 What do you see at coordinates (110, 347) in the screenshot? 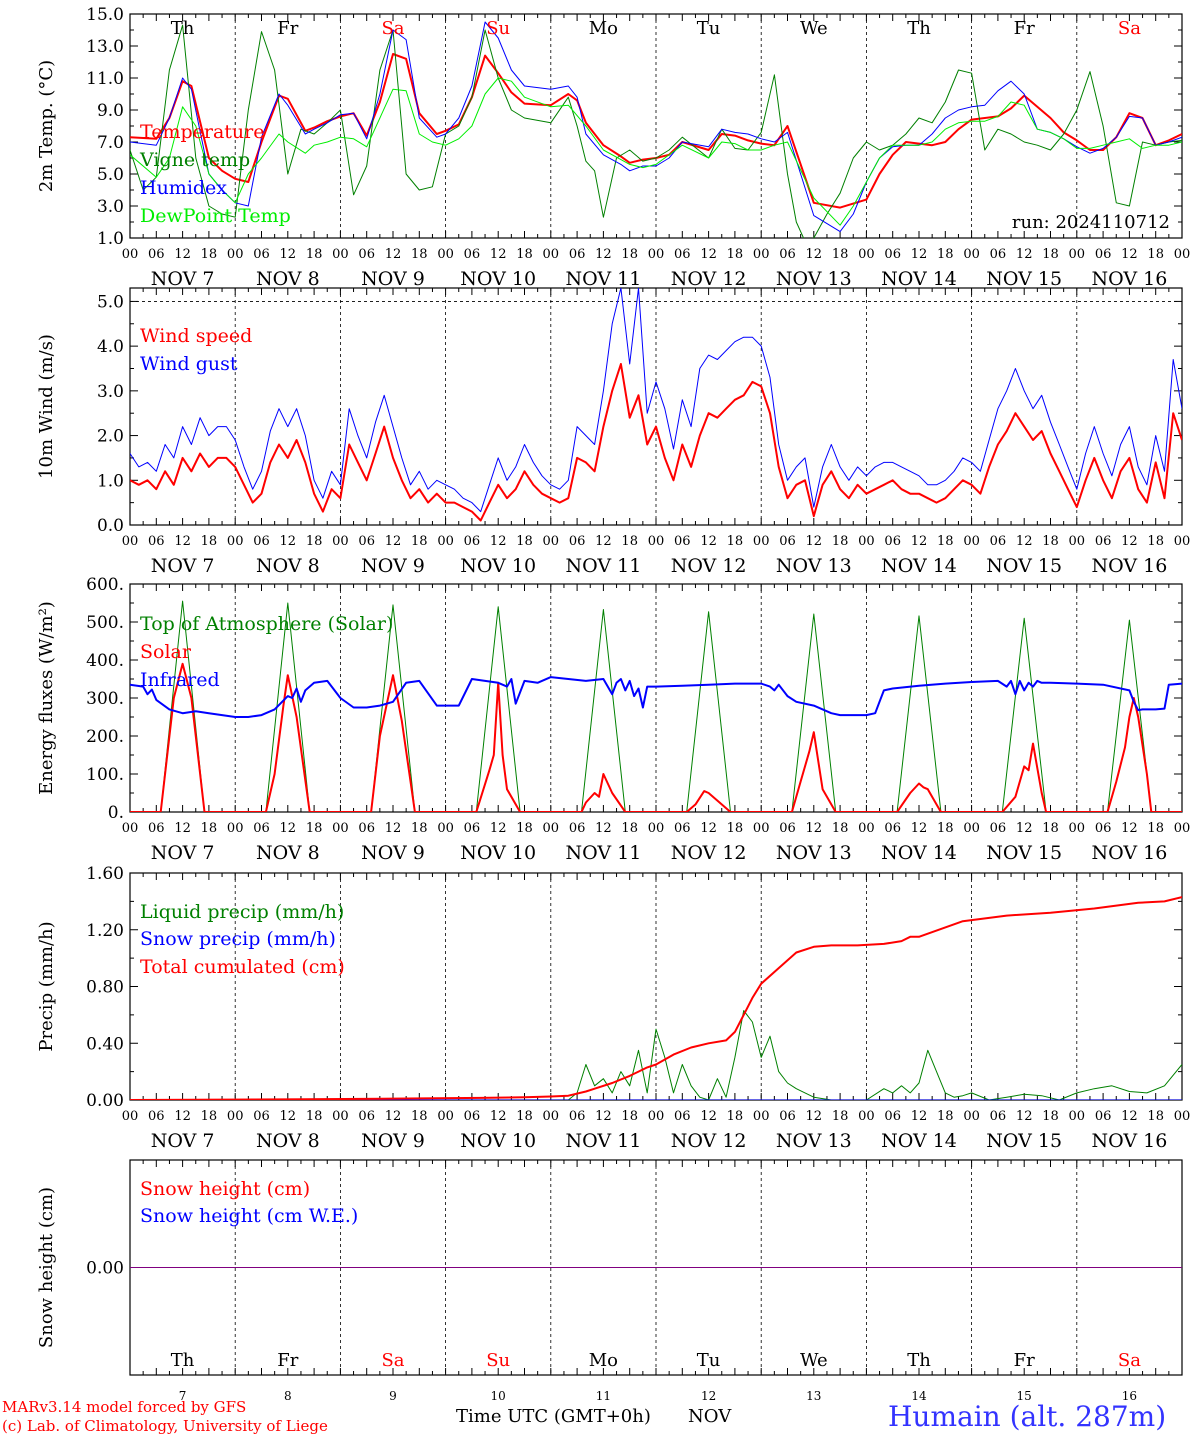
I see `y-tick-label: 4.0` at bounding box center [110, 347].